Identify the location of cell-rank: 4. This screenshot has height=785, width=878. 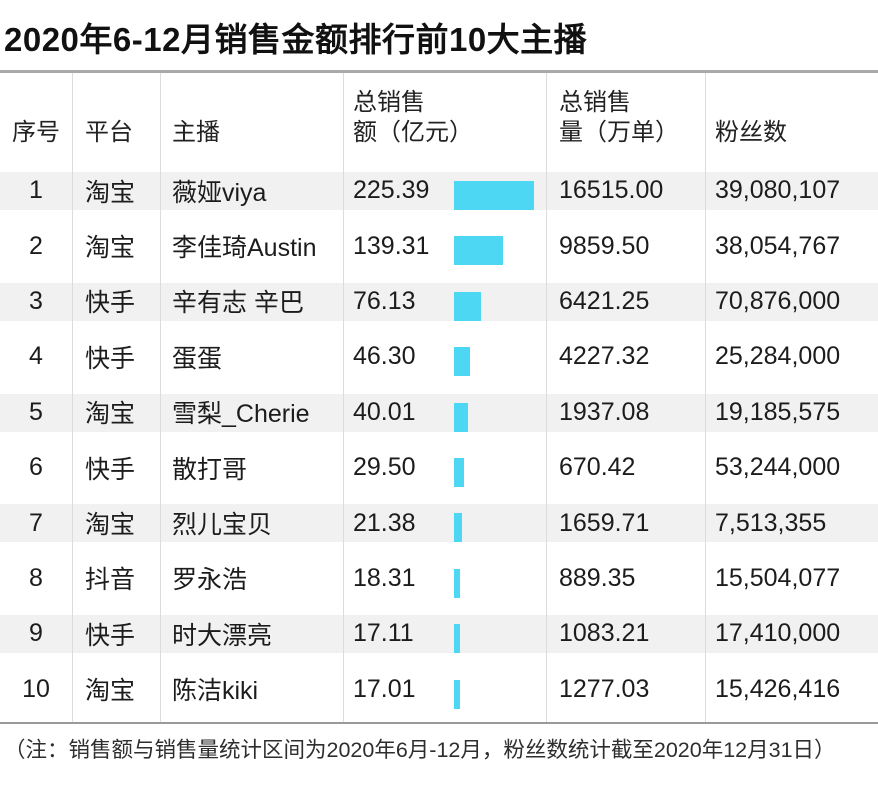
(36, 356).